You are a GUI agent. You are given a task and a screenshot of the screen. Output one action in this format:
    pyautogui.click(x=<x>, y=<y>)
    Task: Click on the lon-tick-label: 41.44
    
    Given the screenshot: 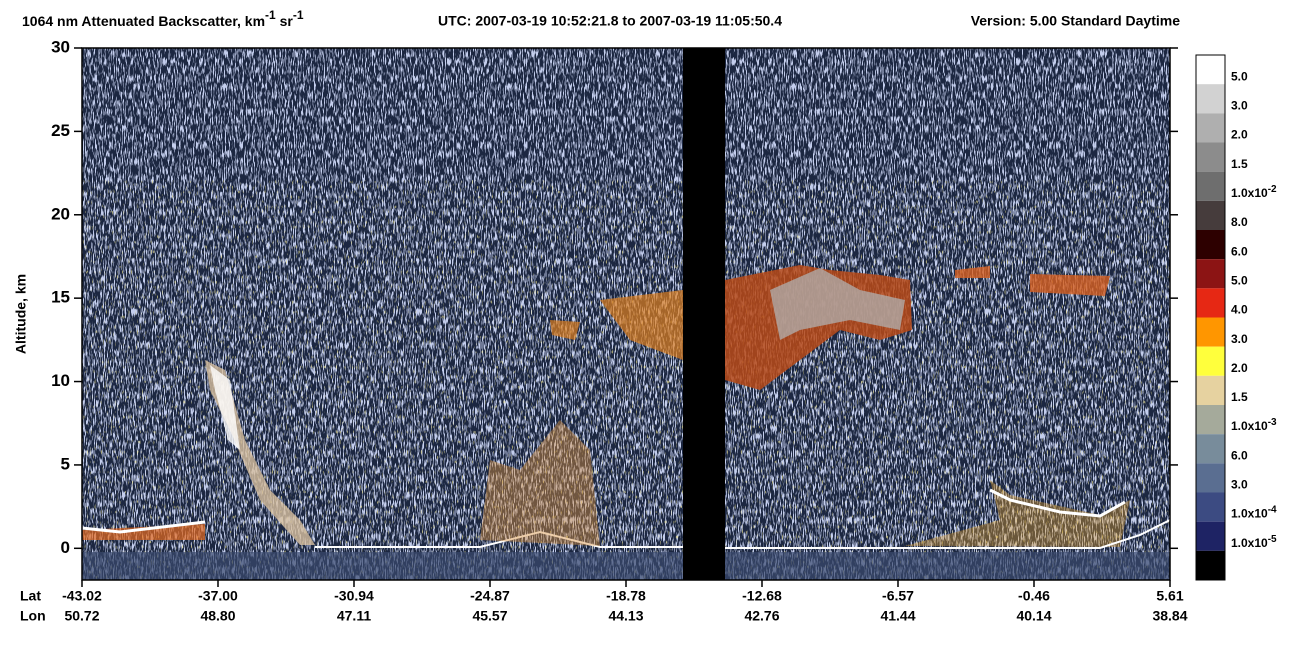 What is the action you would take?
    pyautogui.click(x=897, y=616)
    